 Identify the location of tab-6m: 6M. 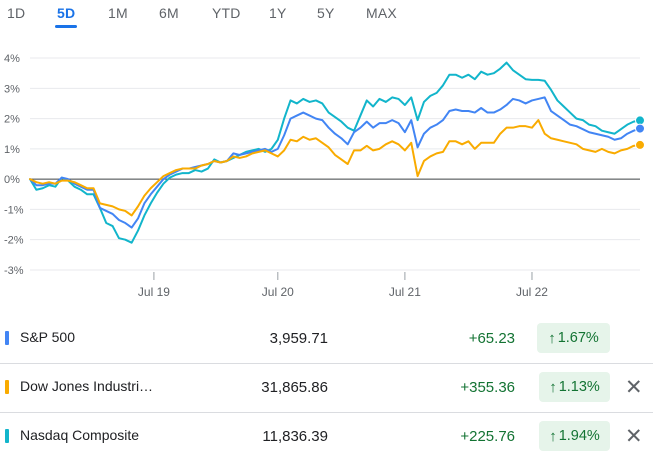
(169, 13).